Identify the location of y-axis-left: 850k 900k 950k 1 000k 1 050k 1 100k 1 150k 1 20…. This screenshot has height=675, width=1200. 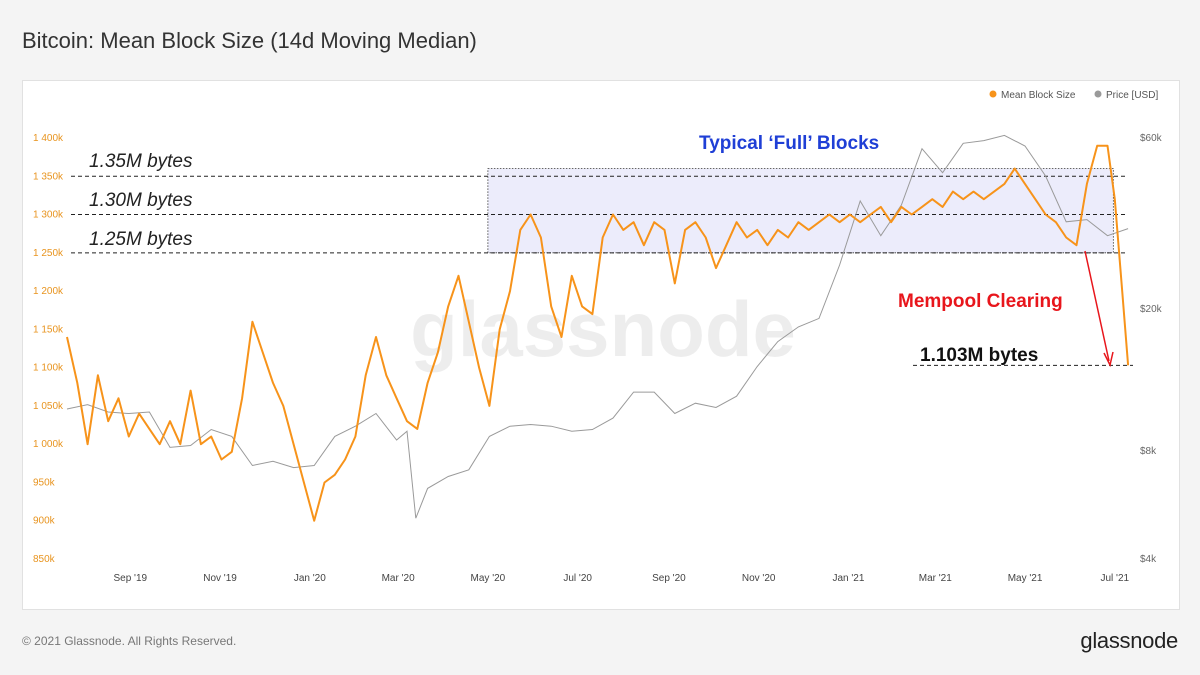
(48, 349).